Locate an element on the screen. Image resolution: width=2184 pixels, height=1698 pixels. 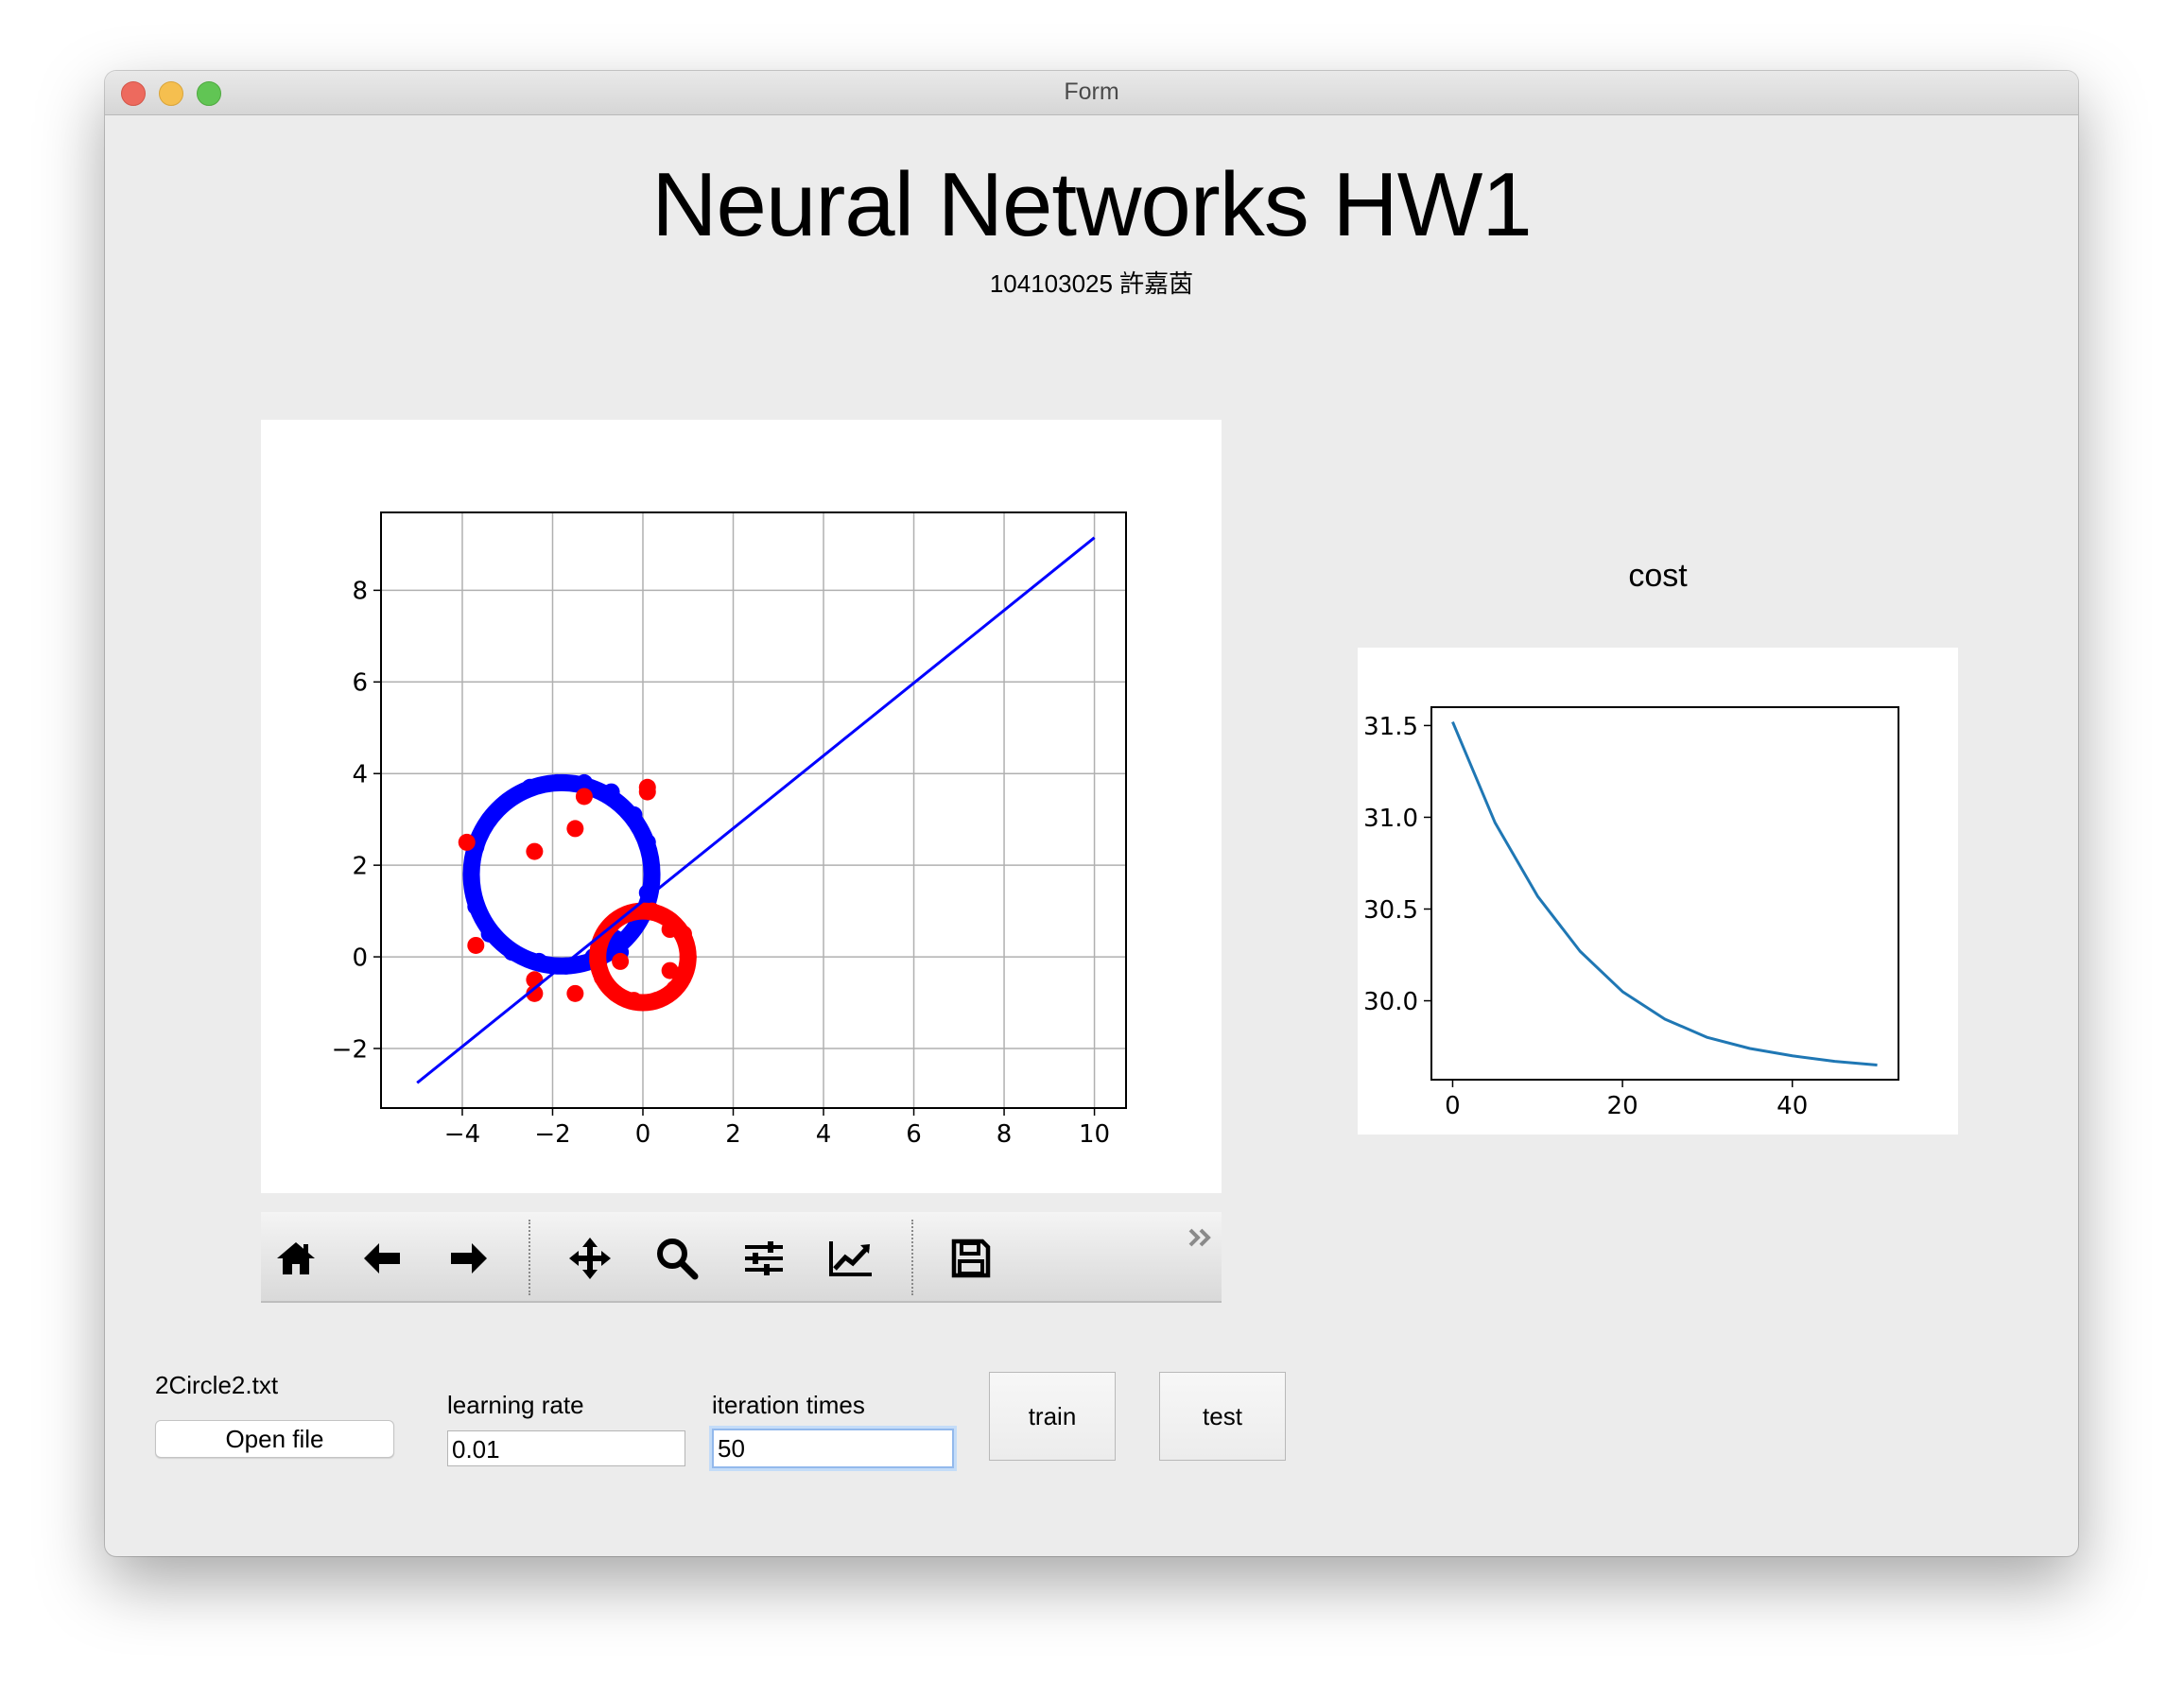
plot-navigation-toolbar is located at coordinates (741, 1257).